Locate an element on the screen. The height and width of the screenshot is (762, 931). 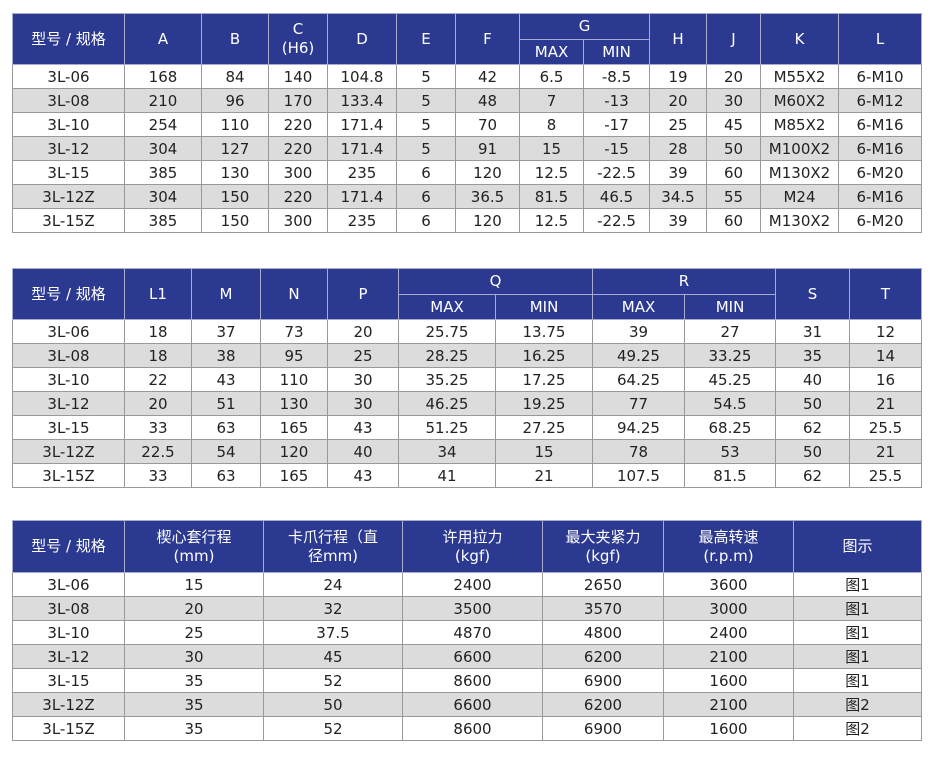
table-cell: -15 is located at coordinates (616, 148).